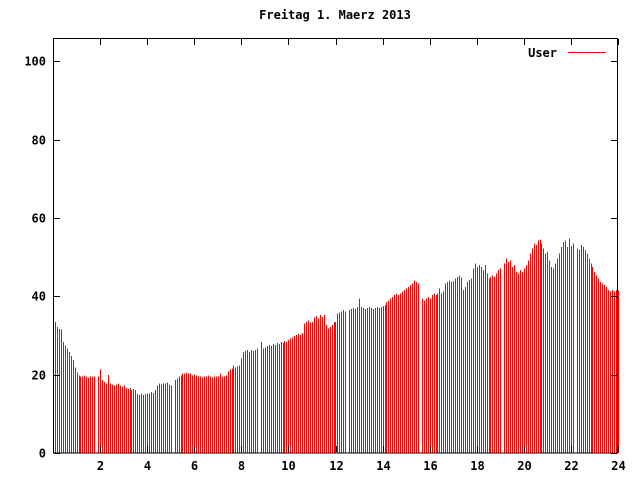 This screenshot has width=640, height=480. I want to click on x-tick-label: 2, so click(100, 466).